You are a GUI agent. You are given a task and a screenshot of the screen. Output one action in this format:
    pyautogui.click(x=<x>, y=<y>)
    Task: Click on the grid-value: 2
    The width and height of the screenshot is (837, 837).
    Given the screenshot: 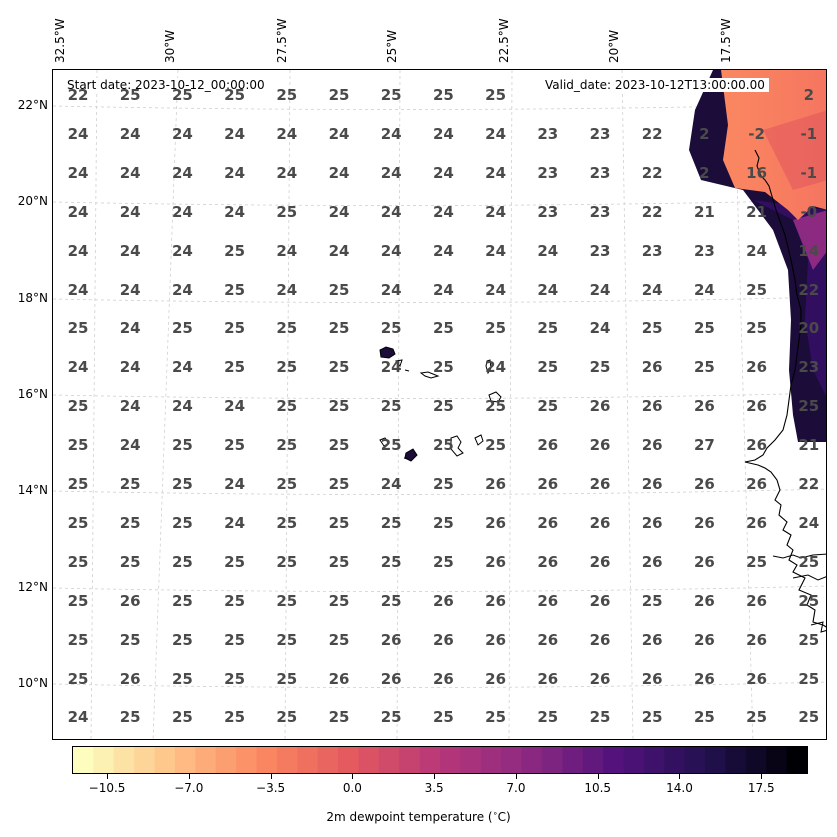 What is the action you would take?
    pyautogui.click(x=704, y=133)
    